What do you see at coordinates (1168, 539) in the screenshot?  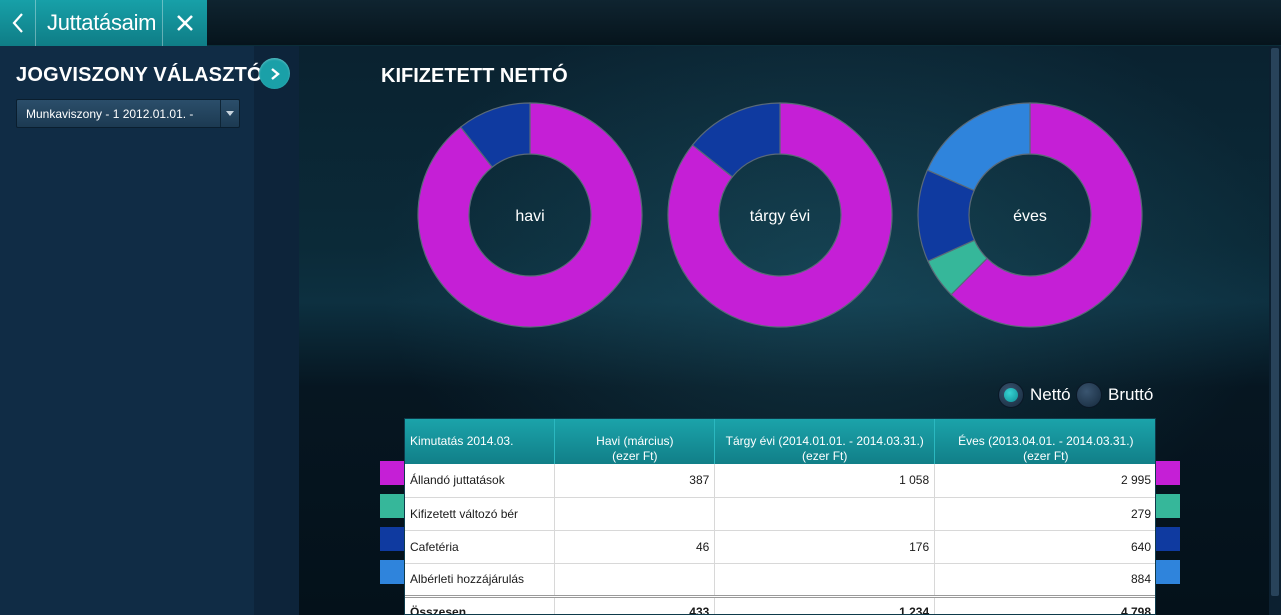 I see `legend-swatch-cafeteria-right` at bounding box center [1168, 539].